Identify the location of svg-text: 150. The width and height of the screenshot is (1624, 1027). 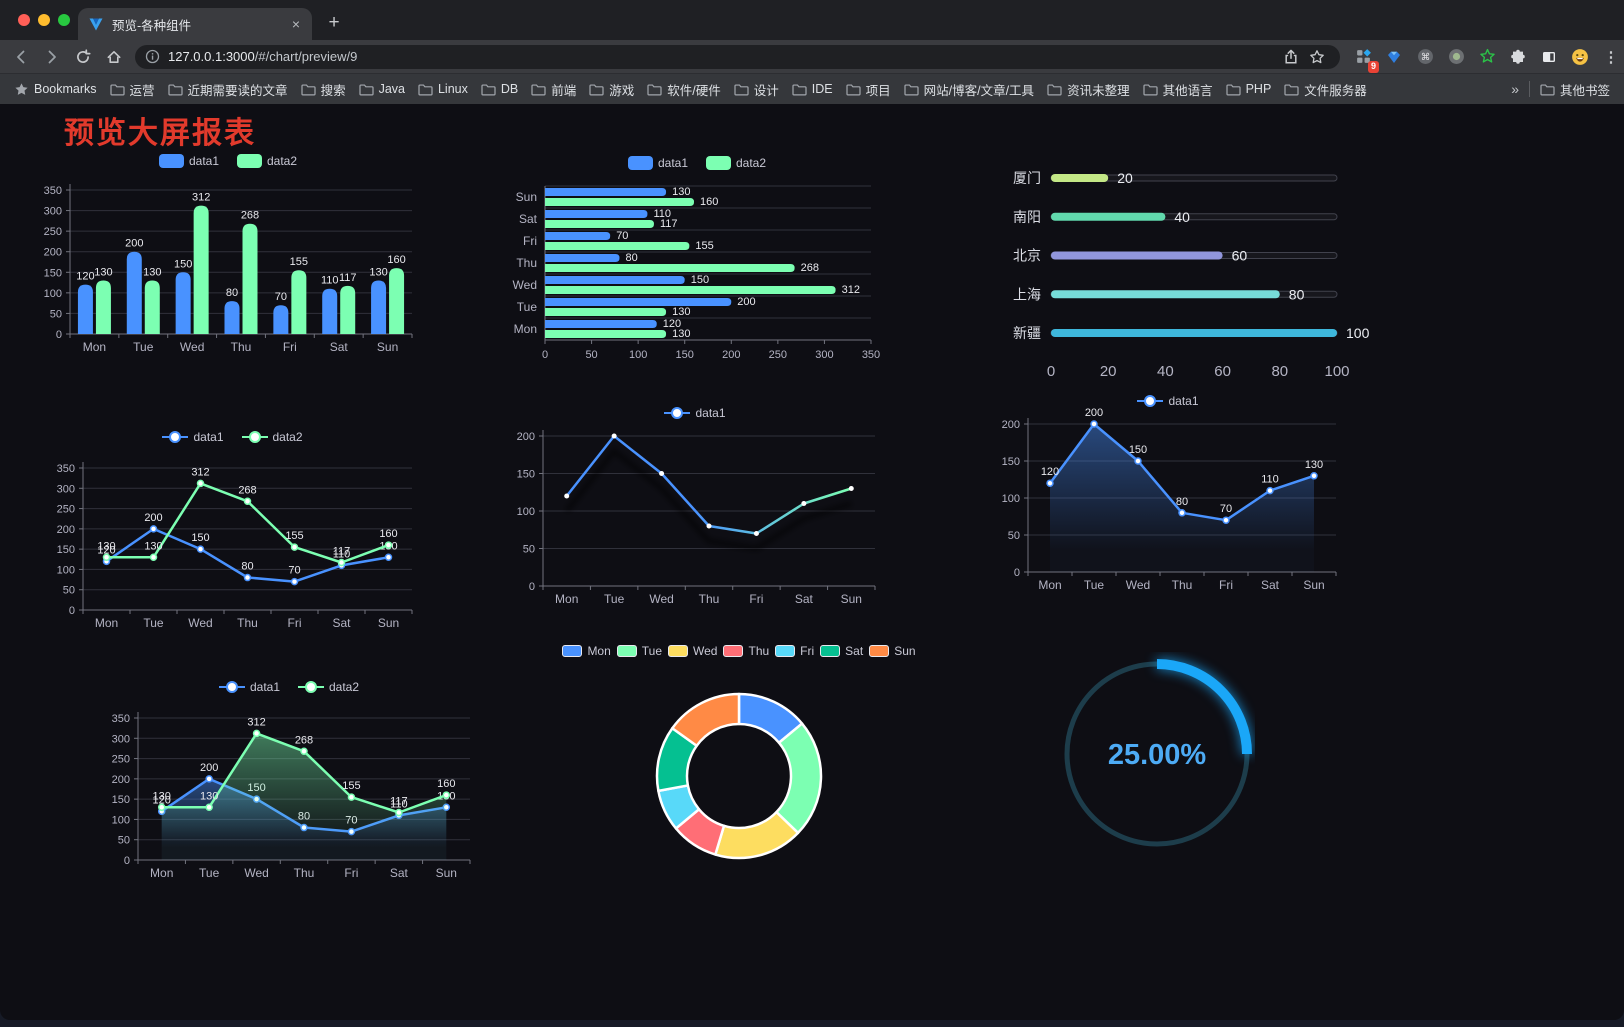
(1011, 462).